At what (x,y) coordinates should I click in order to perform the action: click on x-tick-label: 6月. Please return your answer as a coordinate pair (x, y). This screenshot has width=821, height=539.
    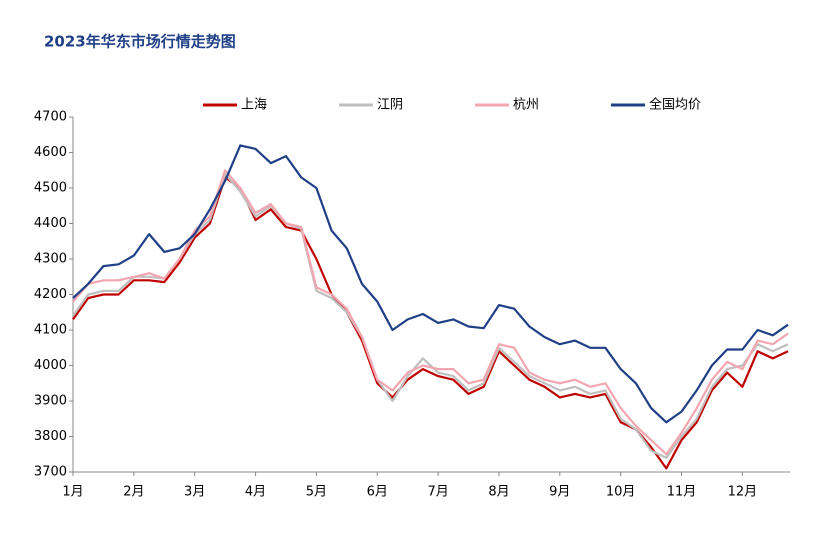
    Looking at the image, I should click on (377, 492).